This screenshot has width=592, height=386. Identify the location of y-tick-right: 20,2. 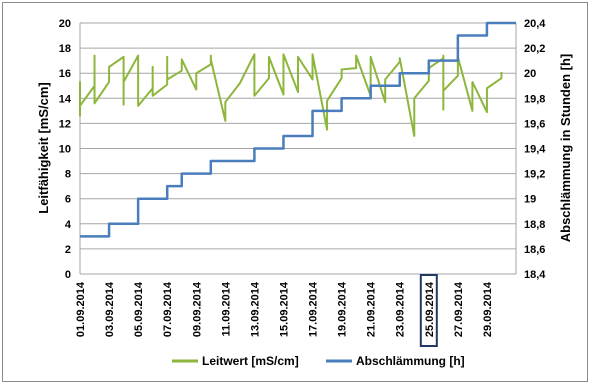
(534, 49).